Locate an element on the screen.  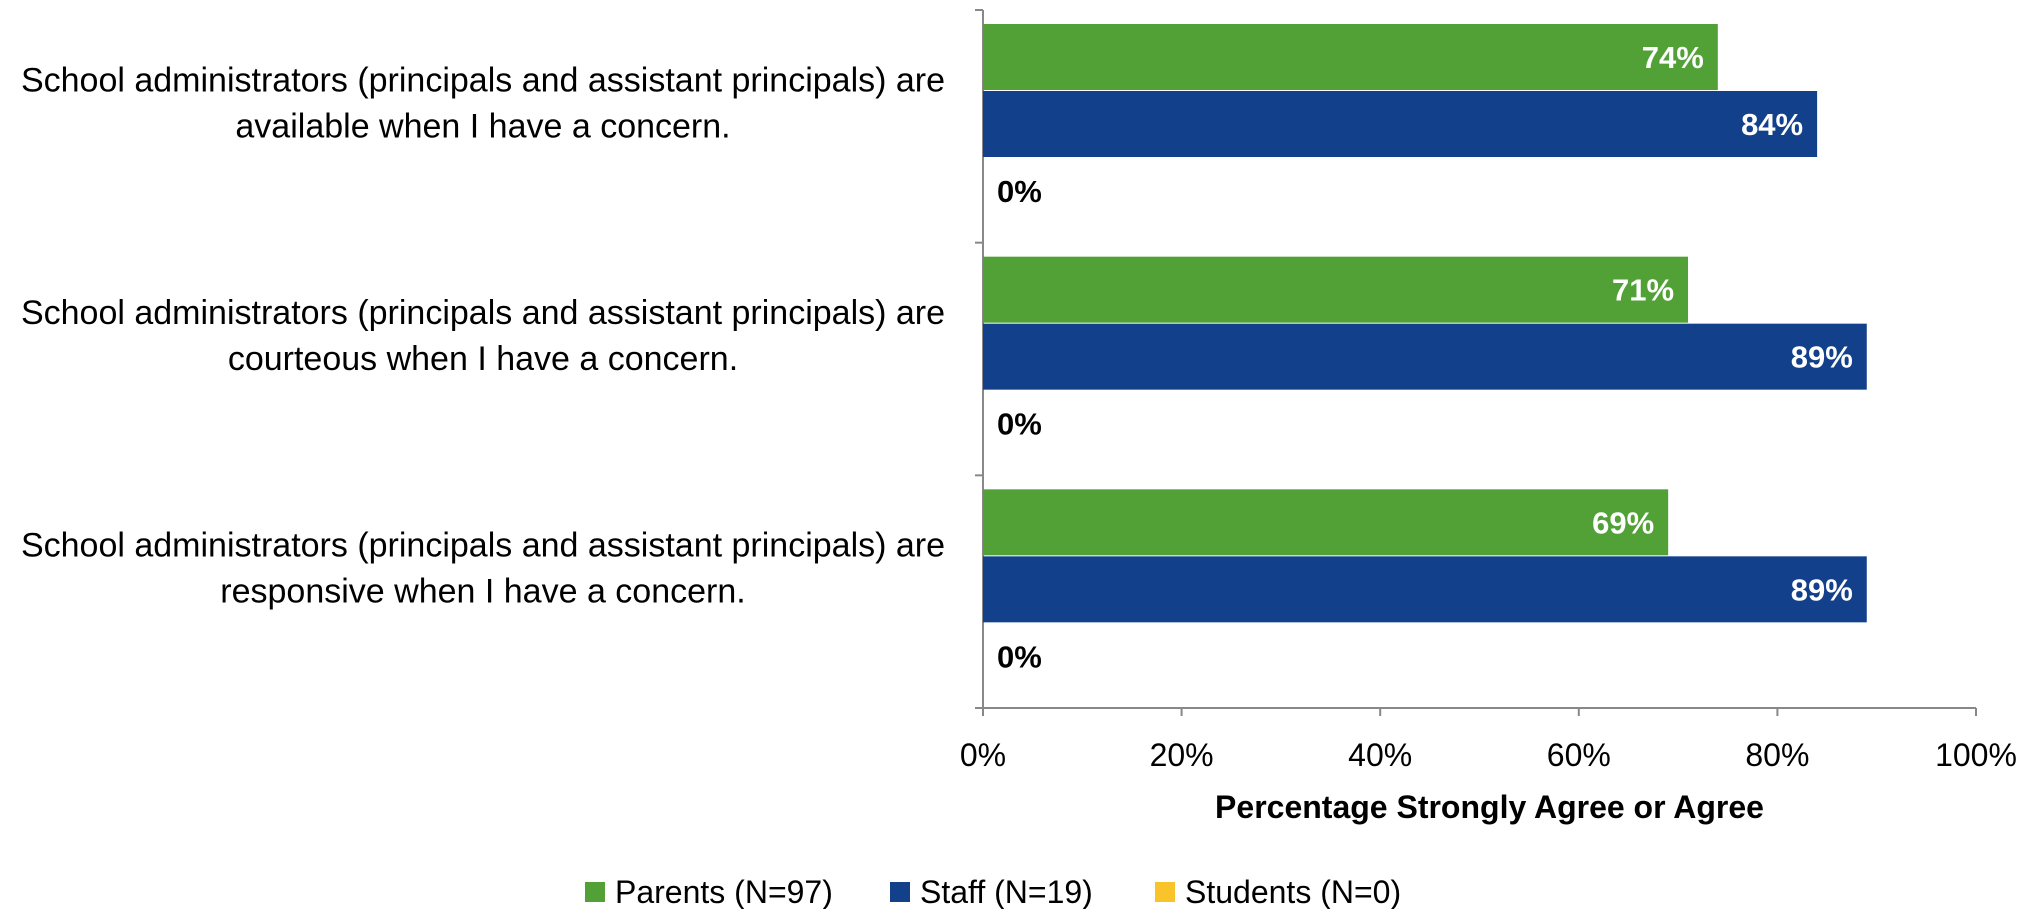
legend-label: Parents (N=97) is located at coordinates (724, 891).